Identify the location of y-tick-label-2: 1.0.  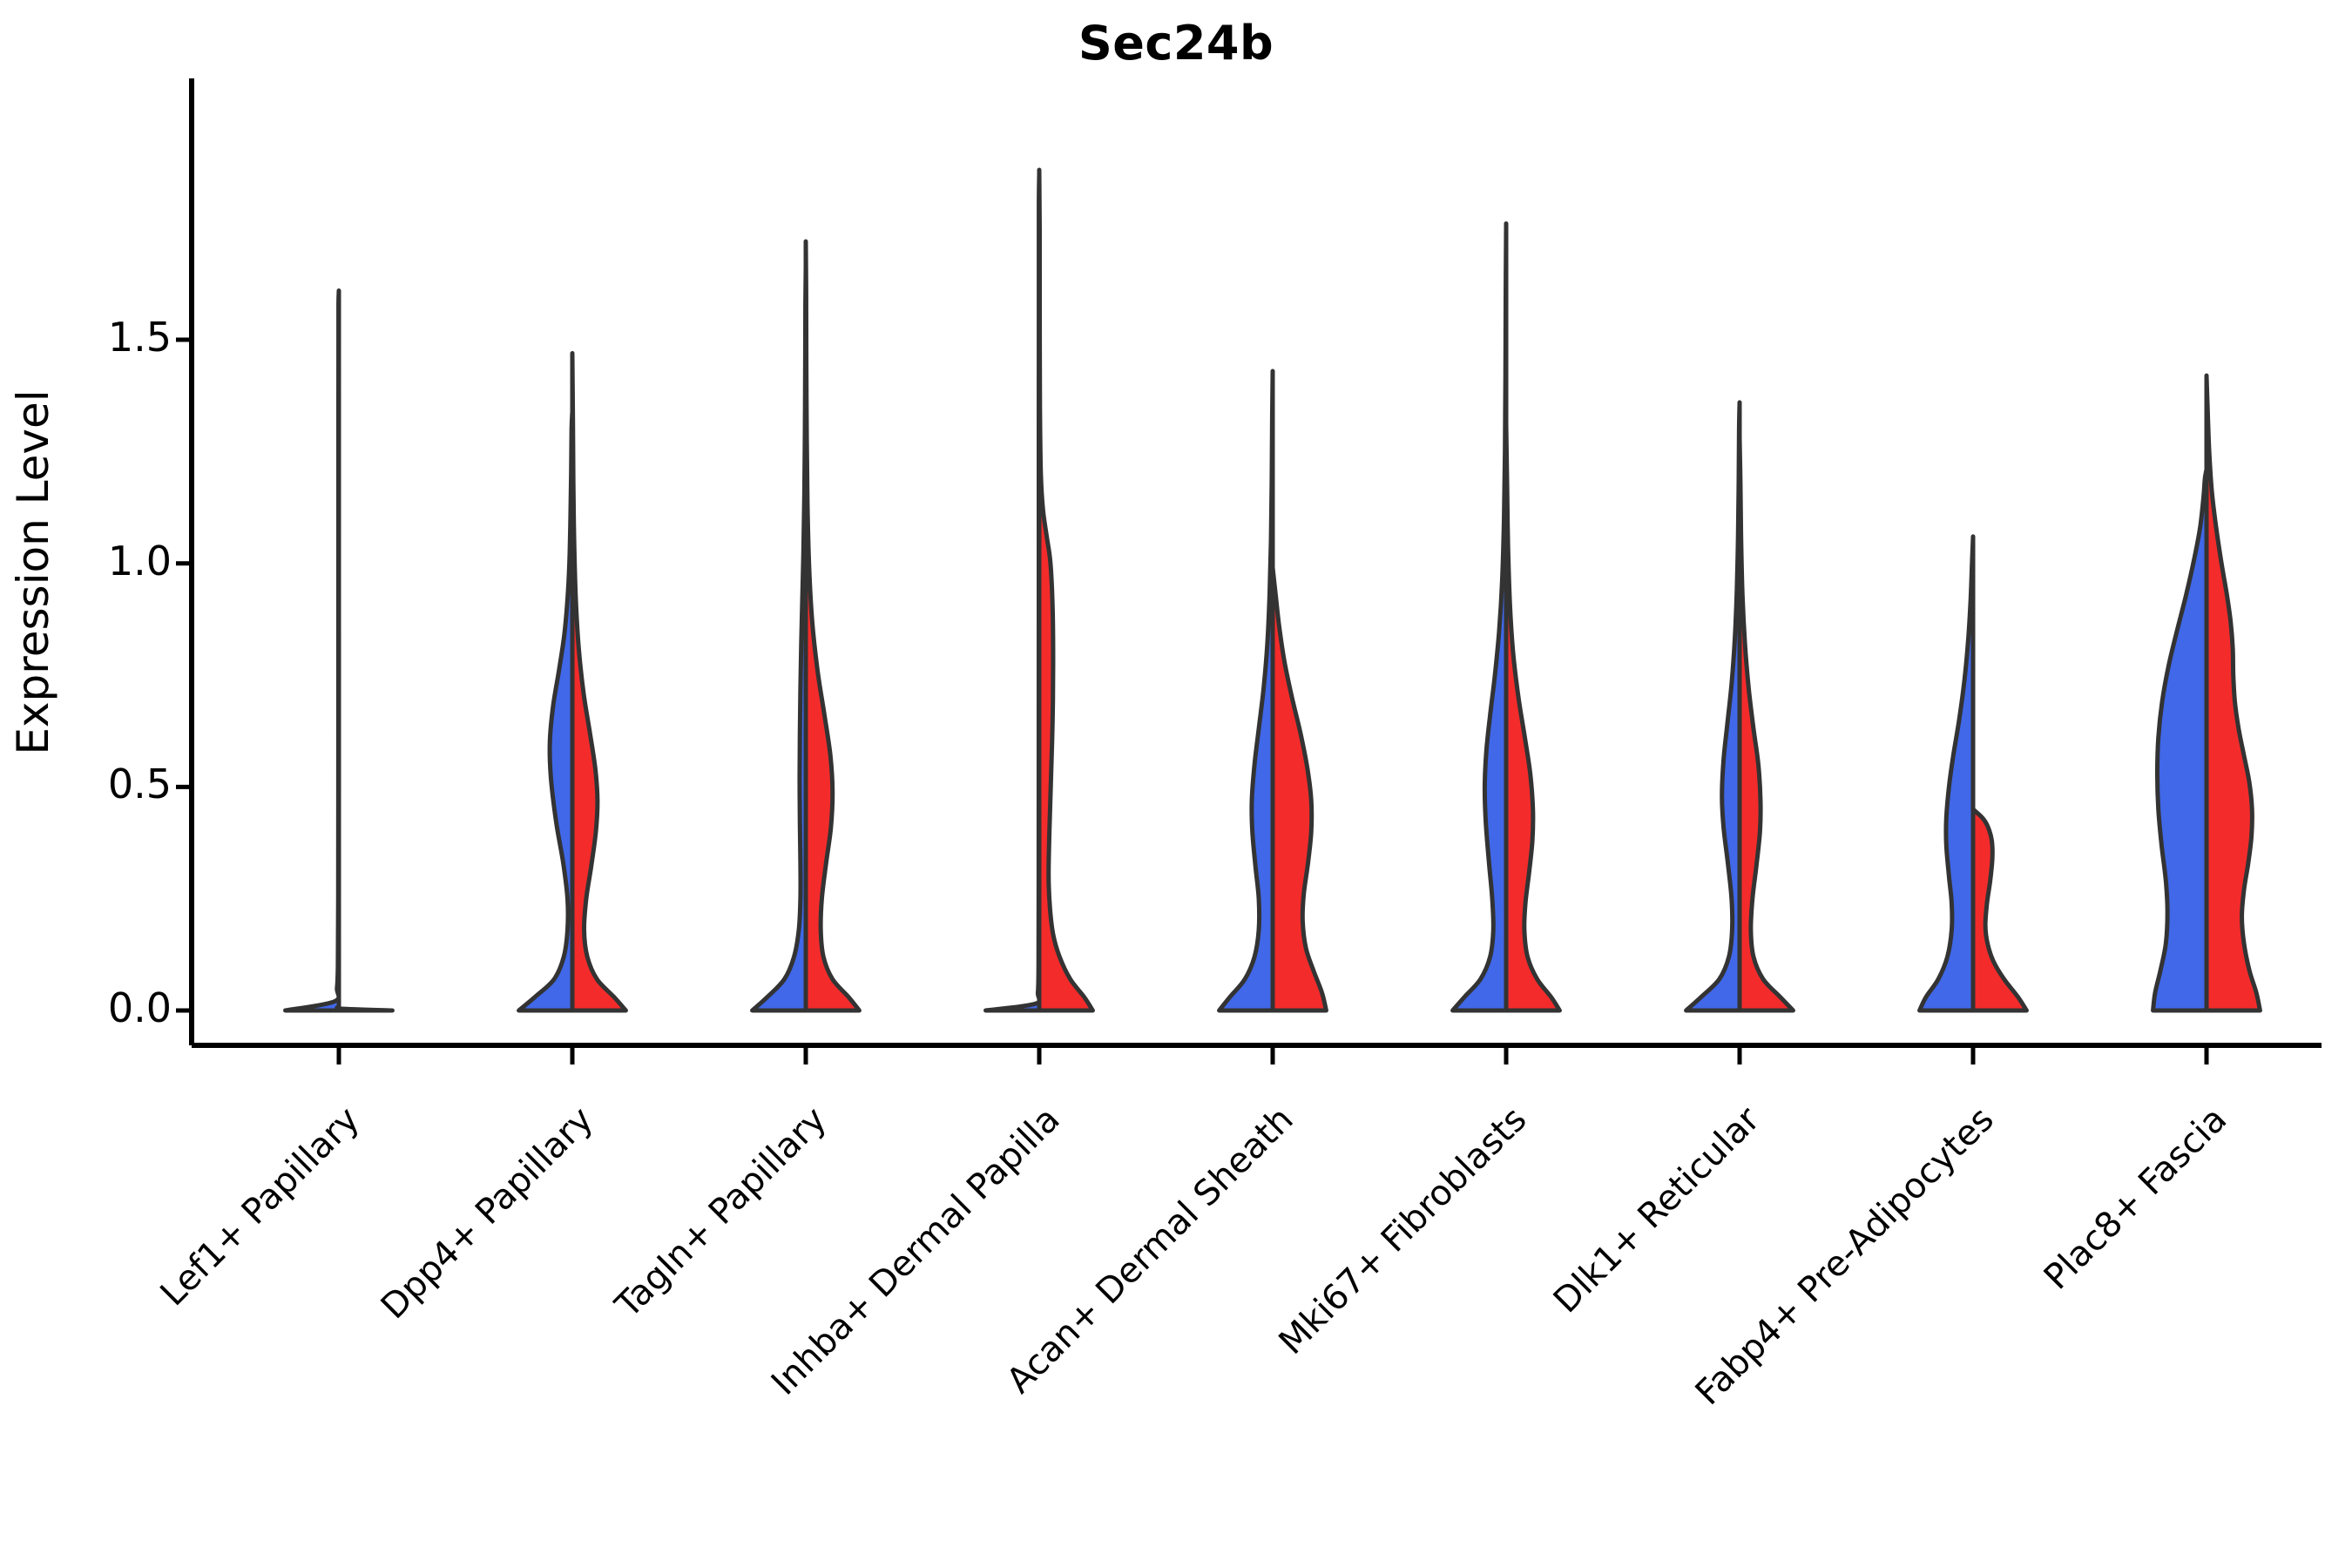
(139, 561).